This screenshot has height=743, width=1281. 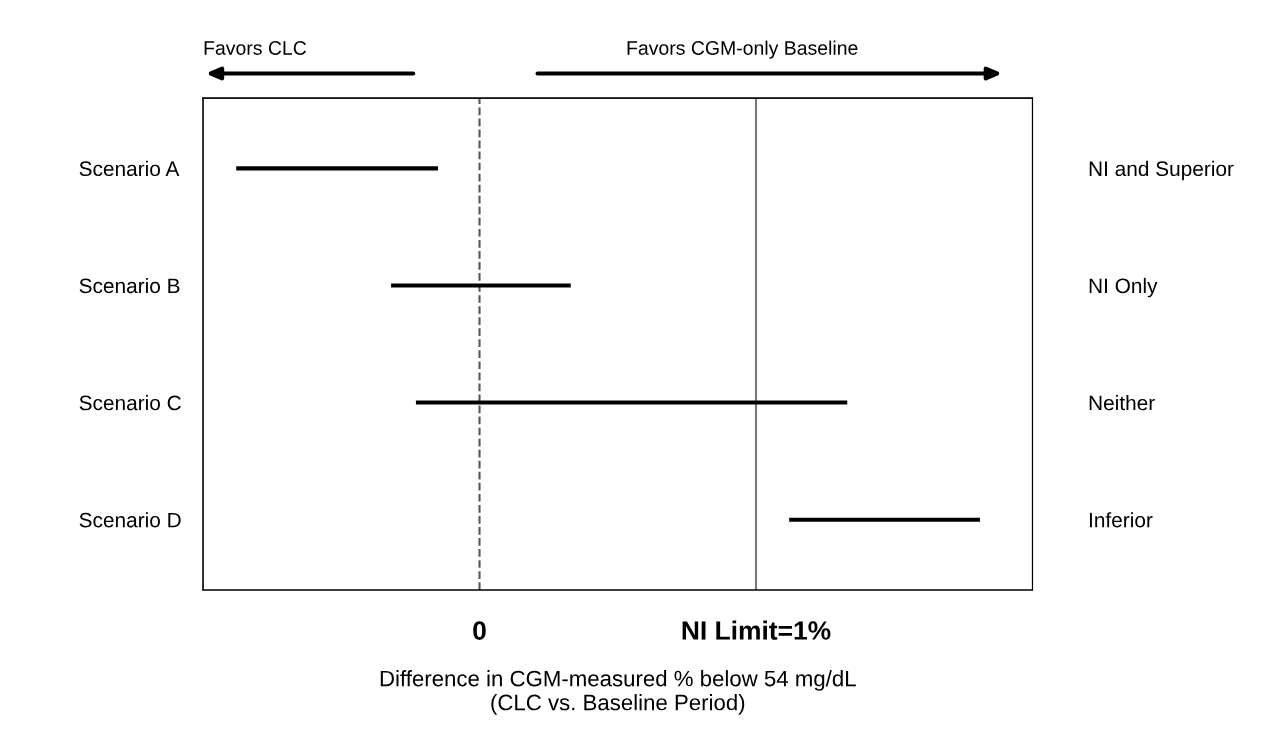 I want to click on x-axis-title: Difference in CGM-measured % below 54 mg/dL (CLC vs. Baseline Period), so click(x=618, y=692).